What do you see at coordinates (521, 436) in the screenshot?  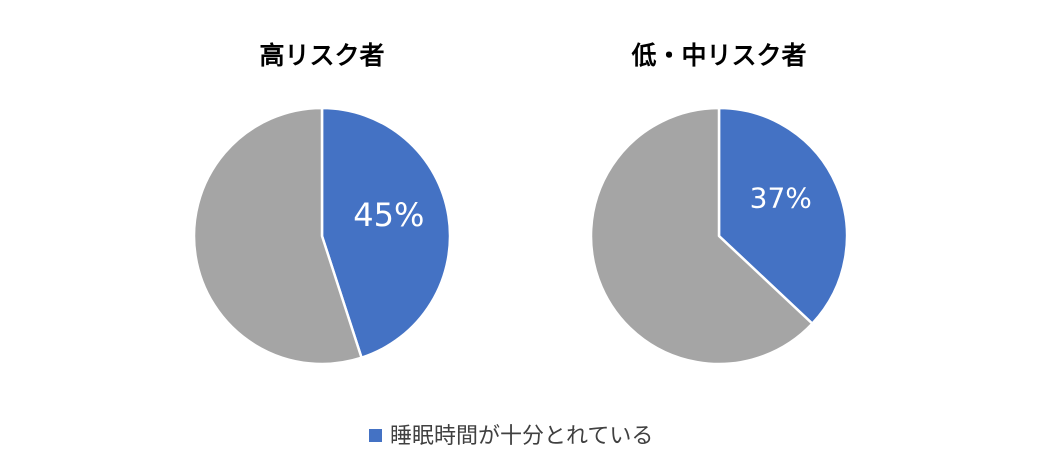 I see `legend-label: 睡眠時間が十分とれている` at bounding box center [521, 436].